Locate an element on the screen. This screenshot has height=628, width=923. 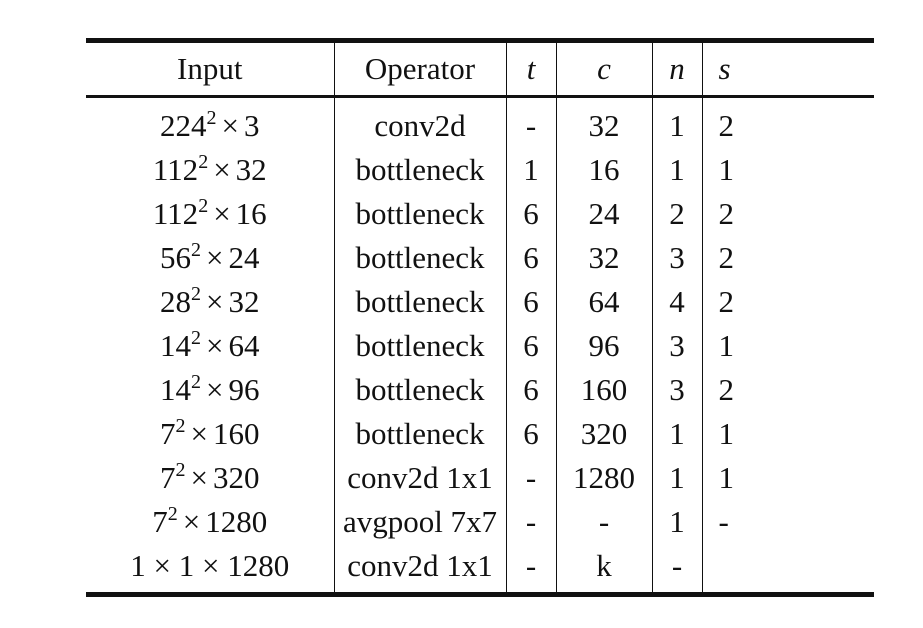
cell-input: 142 × 64 is located at coordinates (210, 346).